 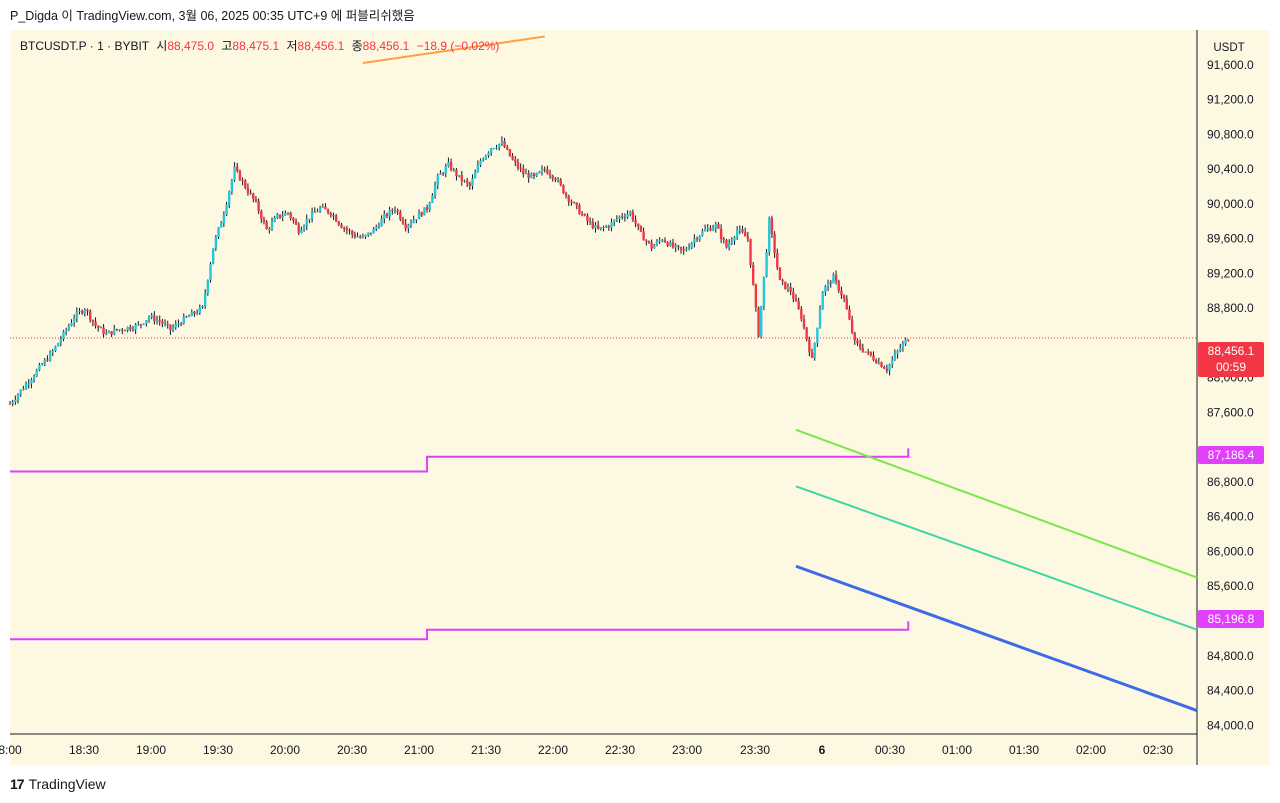 I want to click on y-tick-label: 91,600.0, so click(x=1230, y=65).